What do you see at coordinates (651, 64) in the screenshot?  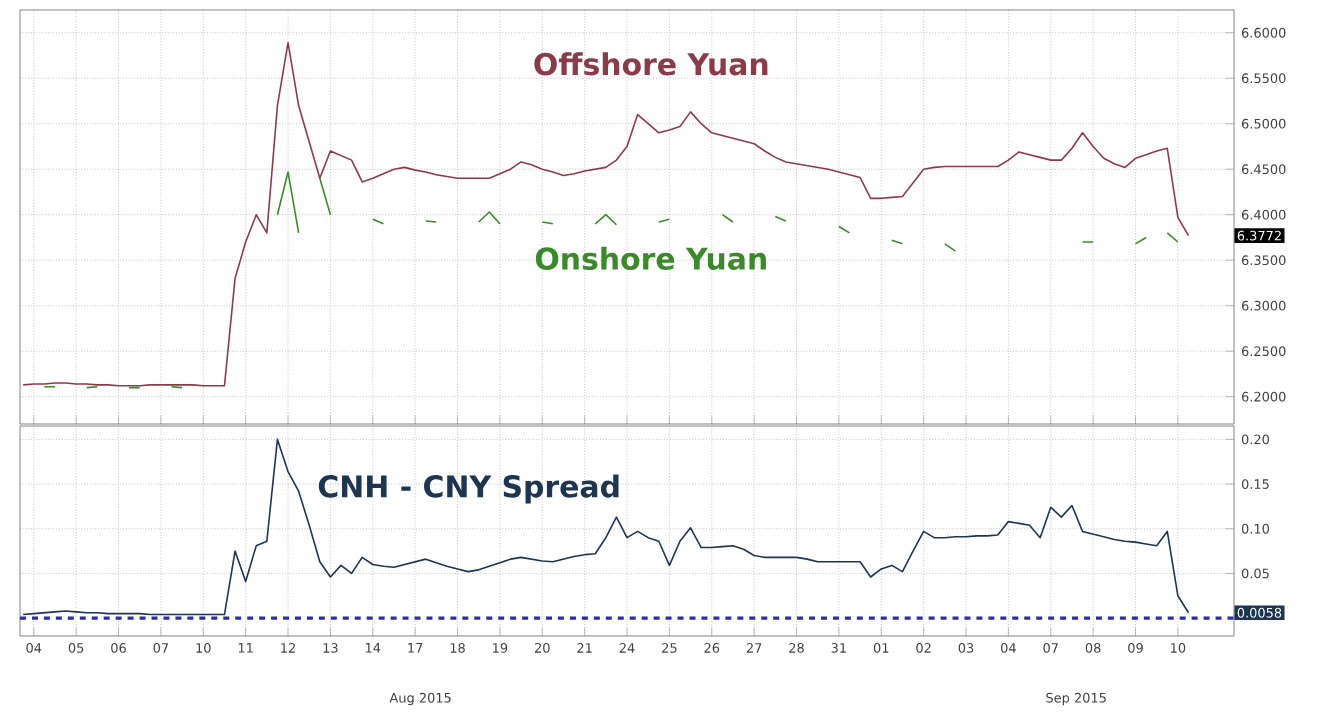 I see `series-label: Offshore Yuan` at bounding box center [651, 64].